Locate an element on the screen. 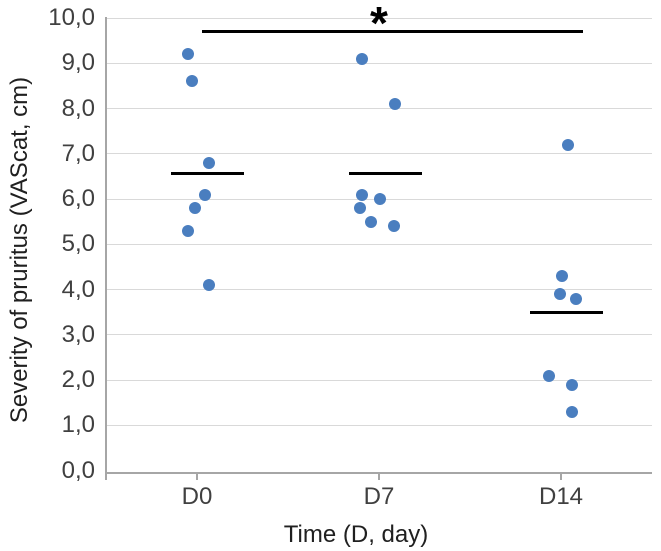 This screenshot has width=661, height=551. y-tick-label: 4,0 is located at coordinates (78, 289).